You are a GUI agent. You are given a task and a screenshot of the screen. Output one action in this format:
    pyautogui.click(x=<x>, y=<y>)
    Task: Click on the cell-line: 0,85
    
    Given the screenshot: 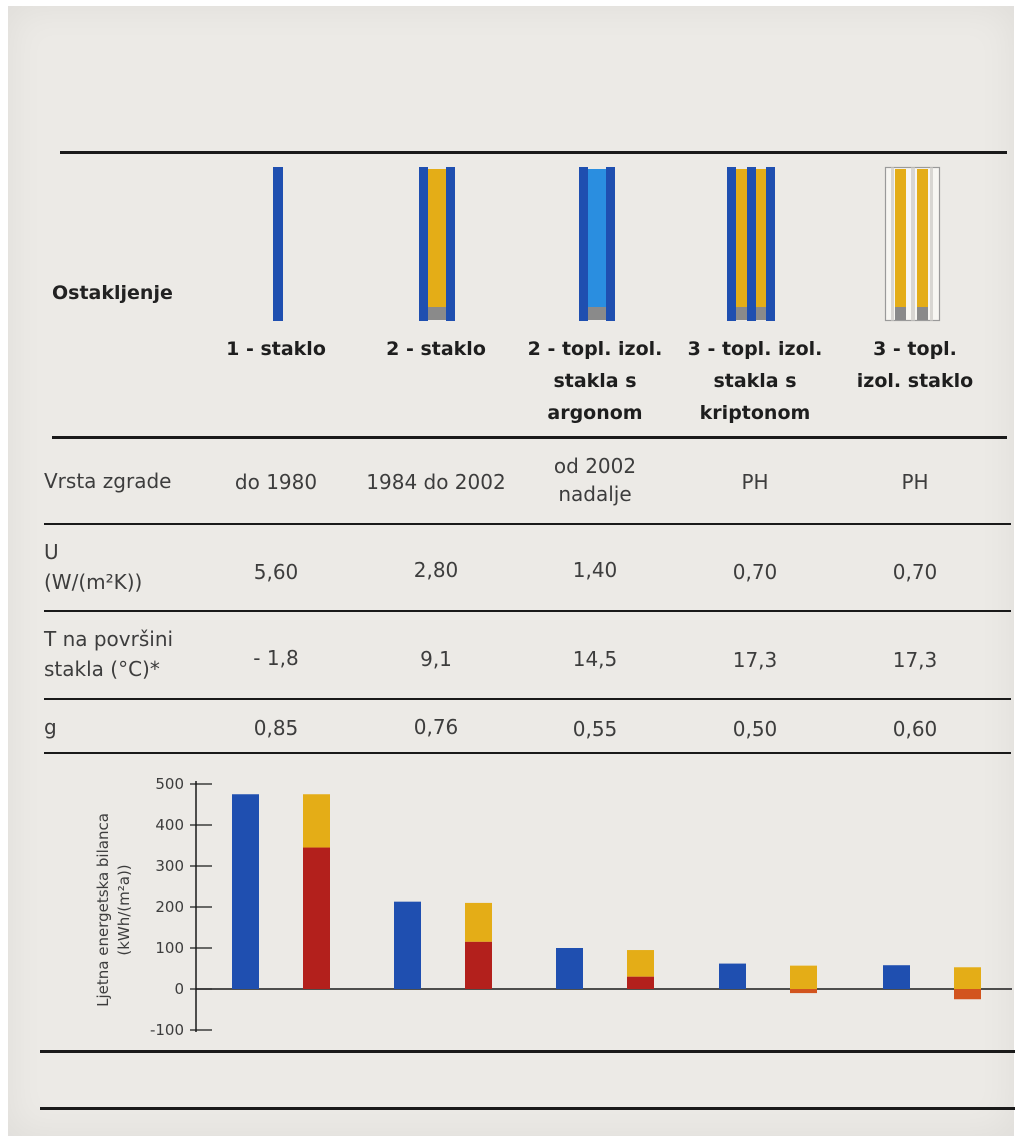 What is the action you would take?
    pyautogui.click(x=276, y=728)
    